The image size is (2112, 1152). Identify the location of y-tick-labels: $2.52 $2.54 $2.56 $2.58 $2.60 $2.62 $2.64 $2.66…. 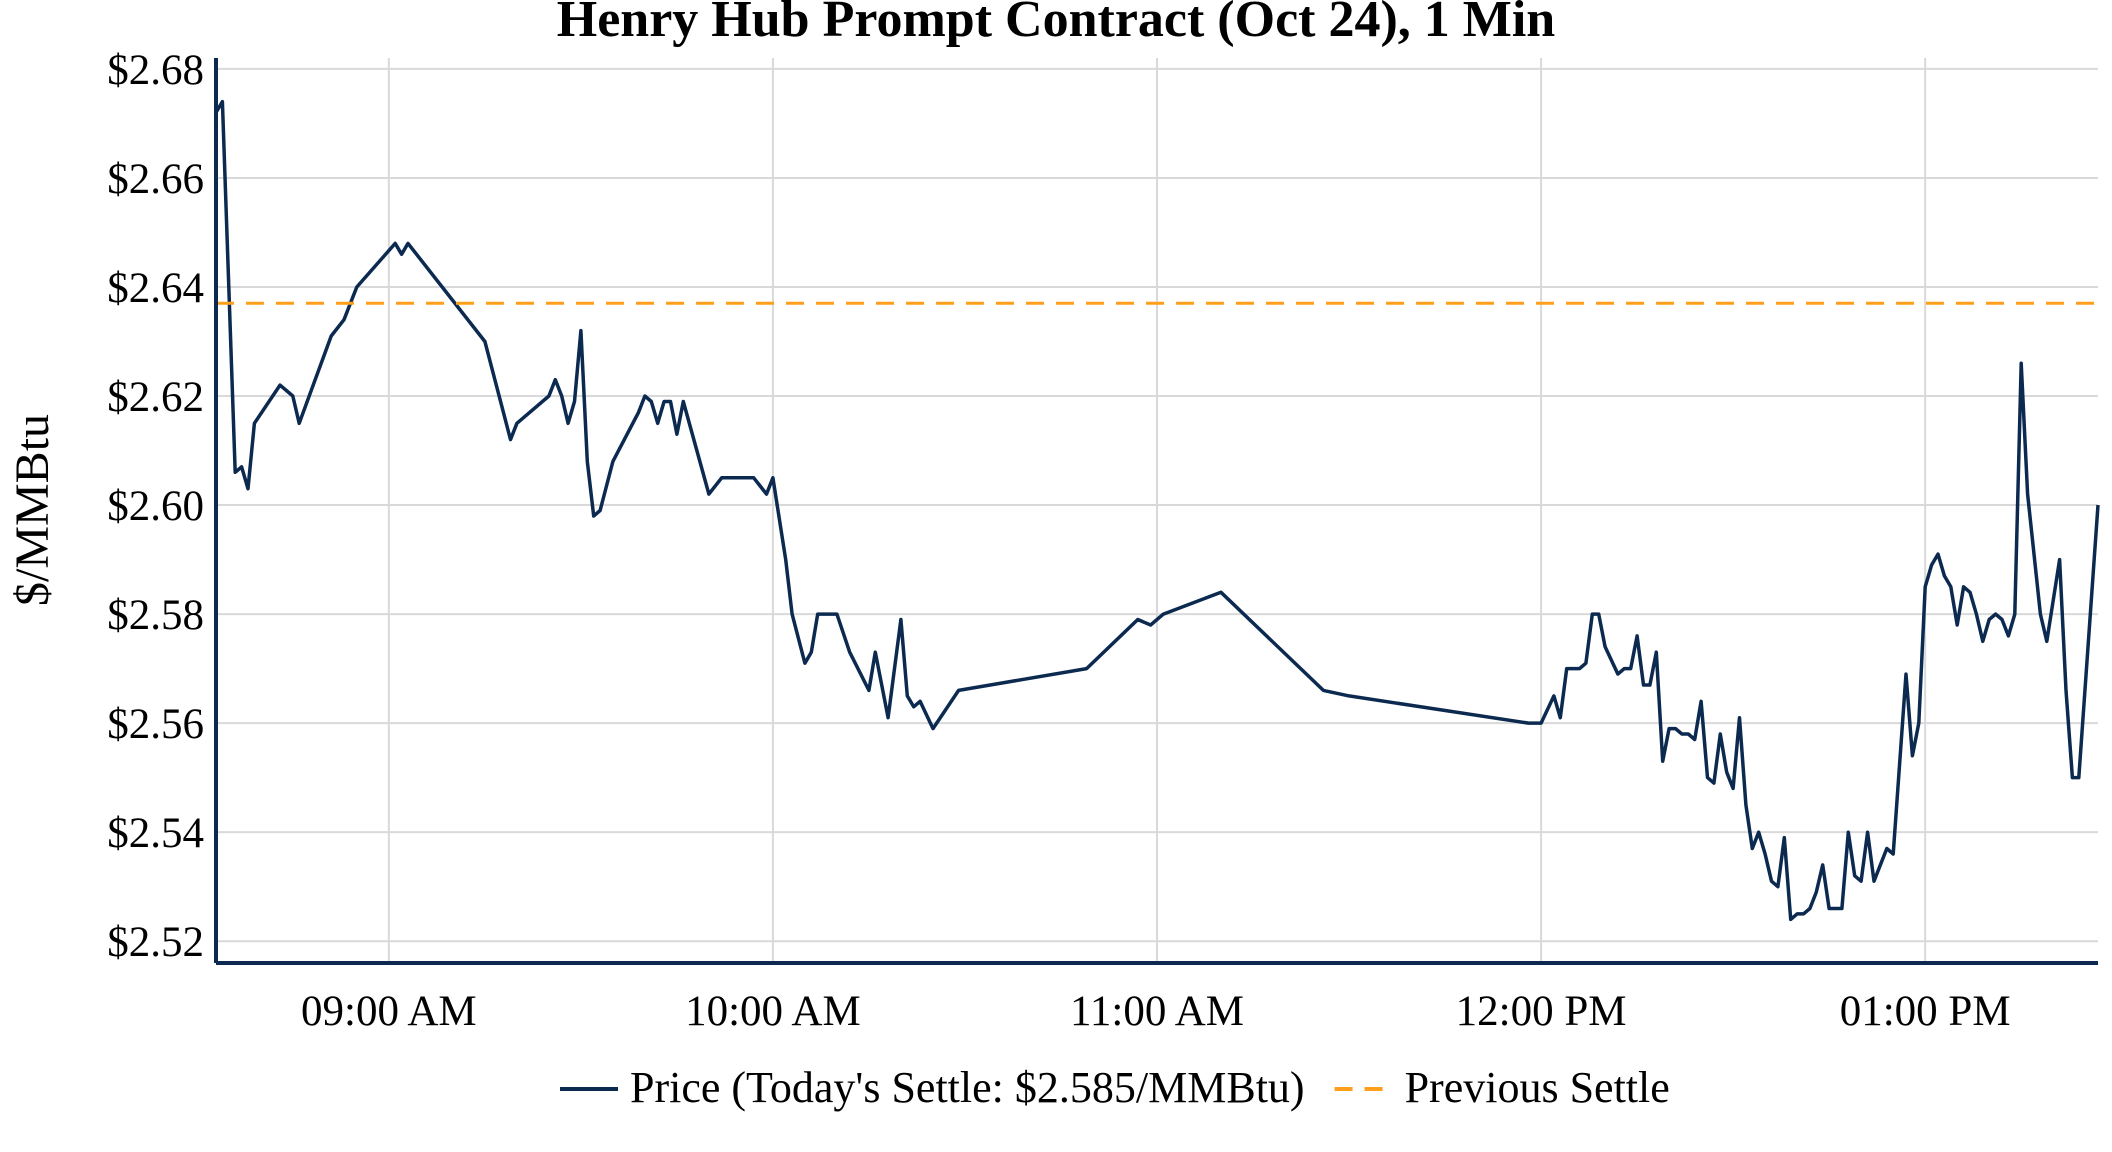
(155, 506).